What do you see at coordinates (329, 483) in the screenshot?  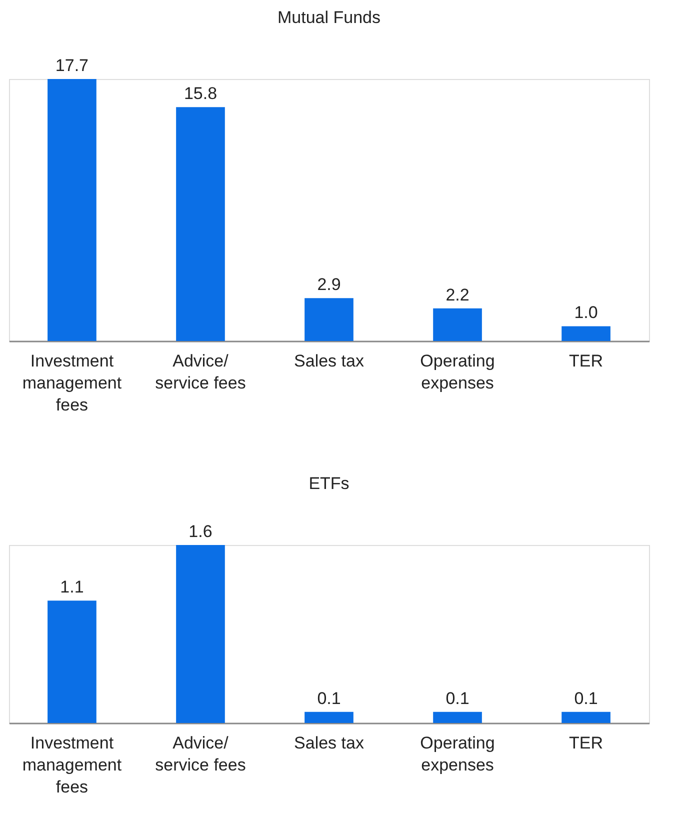 I see `chart-title: ETFs` at bounding box center [329, 483].